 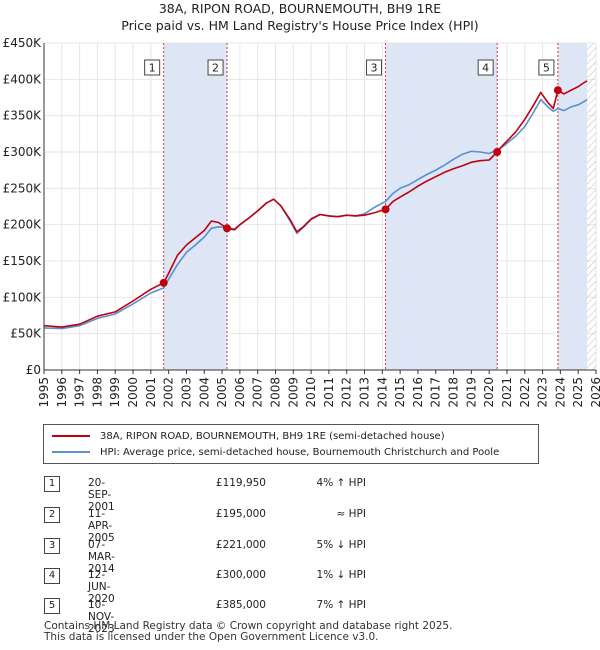 What do you see at coordinates (101, 557) in the screenshot?
I see `transaction-date: 07-MAR-2014` at bounding box center [101, 557].